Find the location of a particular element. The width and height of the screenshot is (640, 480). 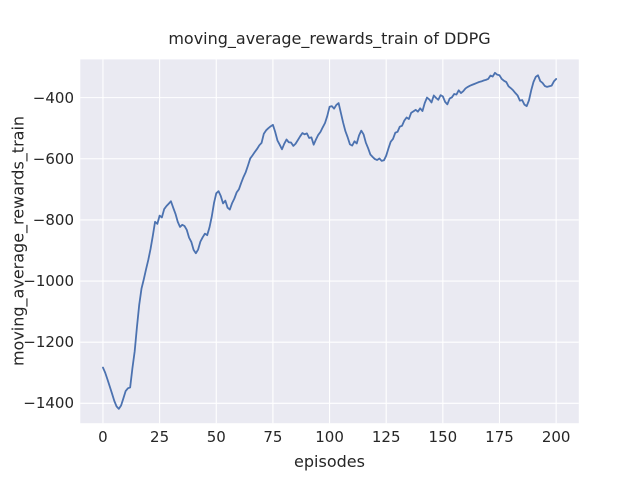

y-tick-label: −800 is located at coordinates (53, 219).